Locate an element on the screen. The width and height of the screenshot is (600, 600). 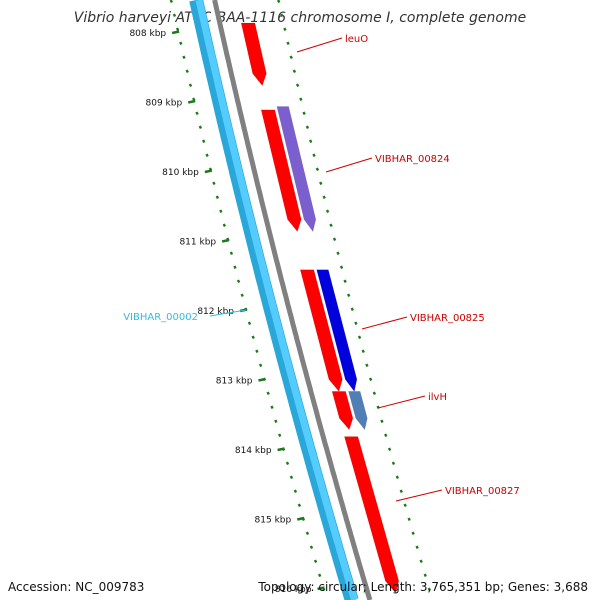
gene-label: ilvH is located at coordinates (437, 397).